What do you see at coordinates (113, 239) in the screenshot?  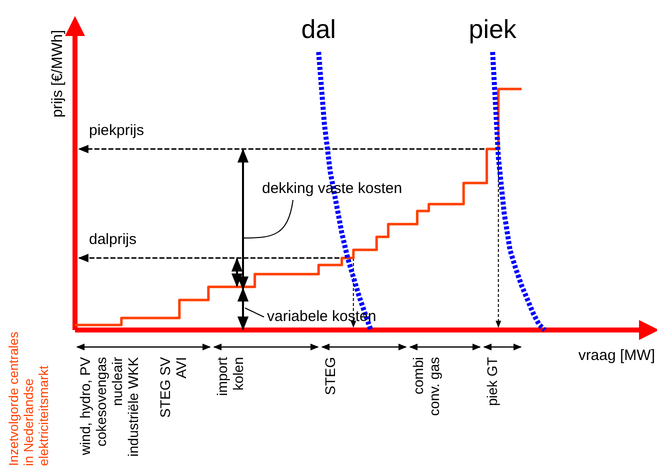 I see `ref-line-label: dalprijs` at bounding box center [113, 239].